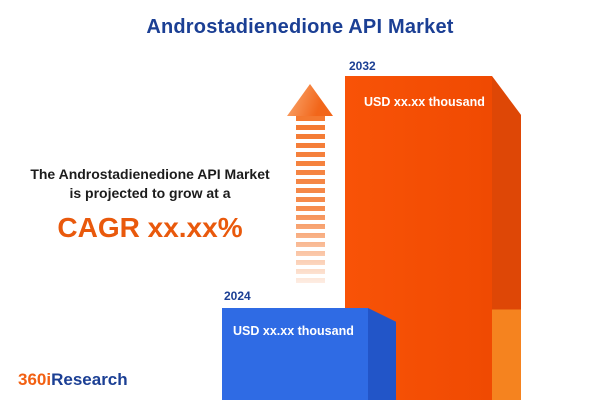 The height and width of the screenshot is (400, 600). What do you see at coordinates (295, 354) in the screenshot?
I see `bar-2024` at bounding box center [295, 354].